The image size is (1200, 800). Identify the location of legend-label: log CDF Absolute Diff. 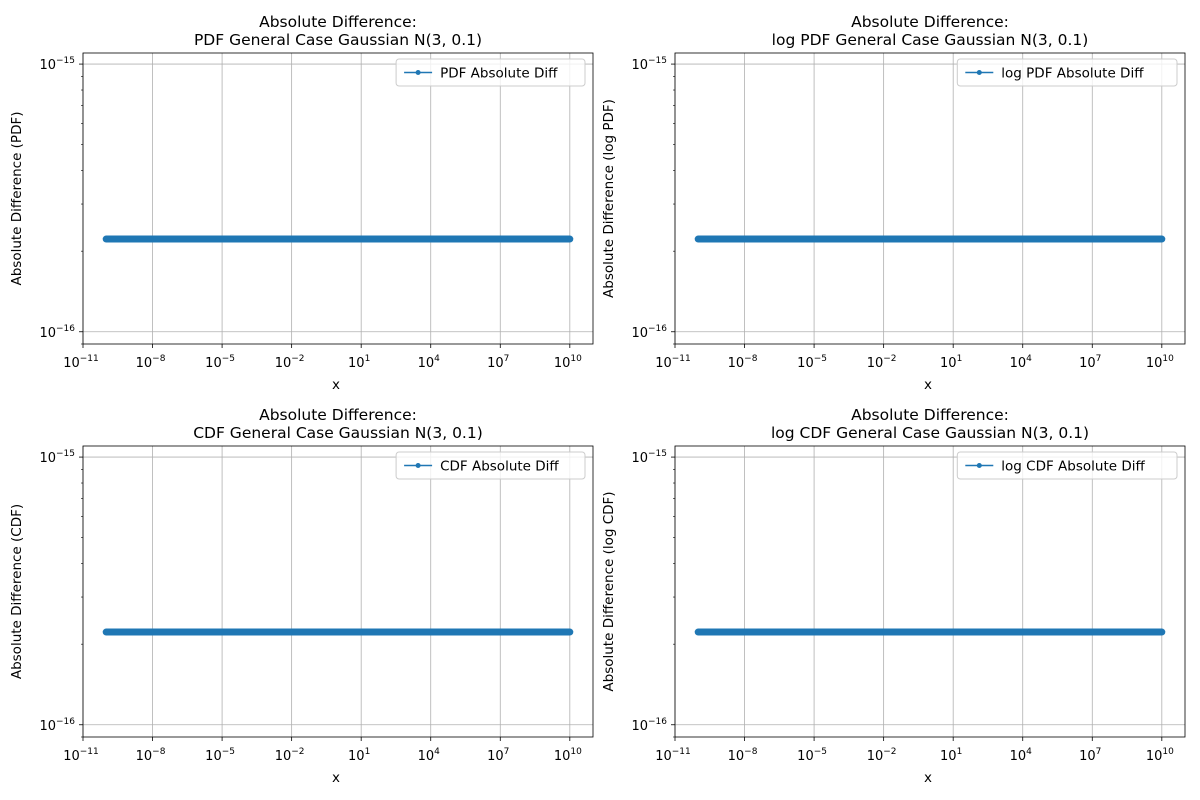
(1073, 467).